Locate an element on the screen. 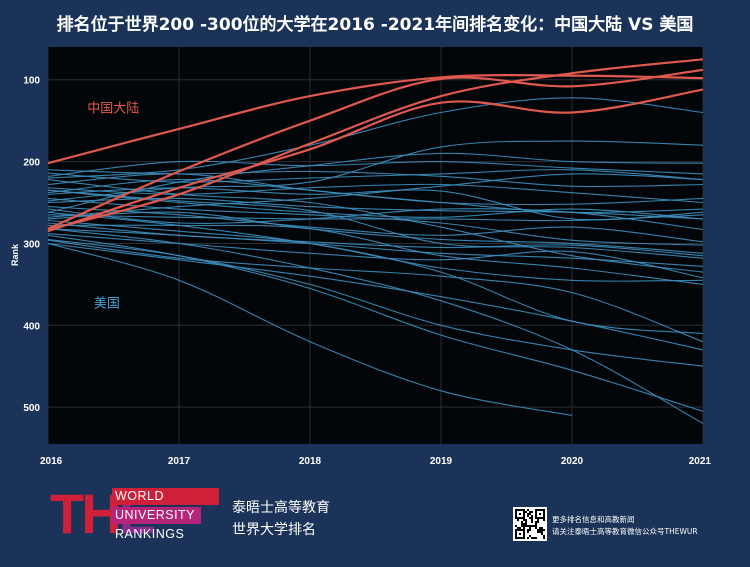 The image size is (750, 567). x-tick-label: 2019 is located at coordinates (441, 461).